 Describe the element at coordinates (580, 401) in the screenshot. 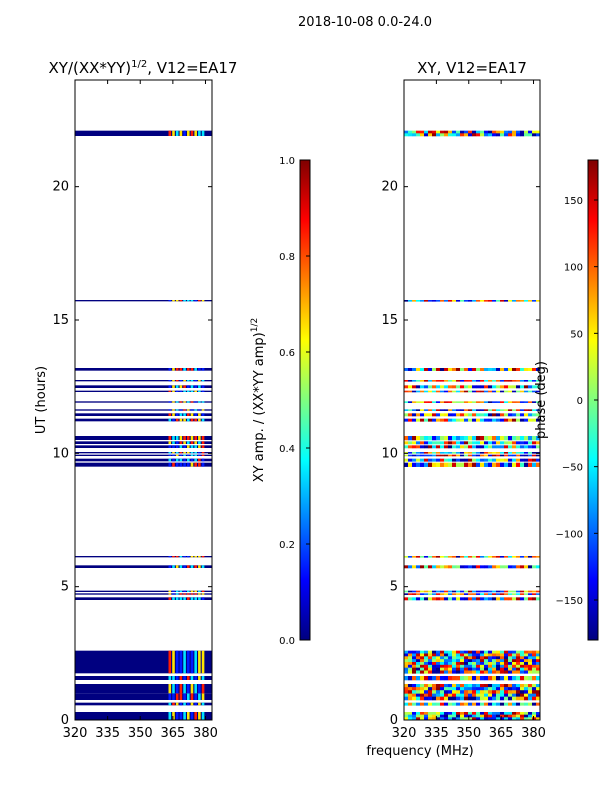

I see `colorbar-tick-label: 0` at that location.